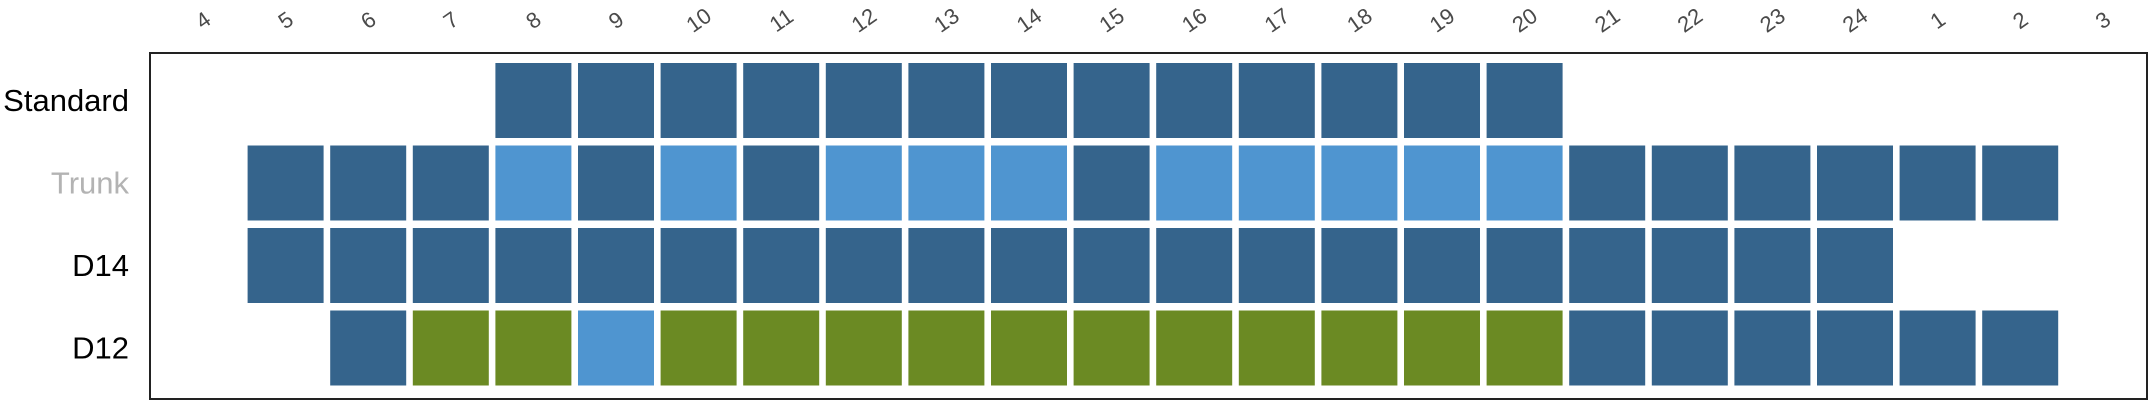 The width and height of the screenshot is (2150, 400). What do you see at coordinates (100, 348) in the screenshot?
I see `row-label-d12: D12` at bounding box center [100, 348].